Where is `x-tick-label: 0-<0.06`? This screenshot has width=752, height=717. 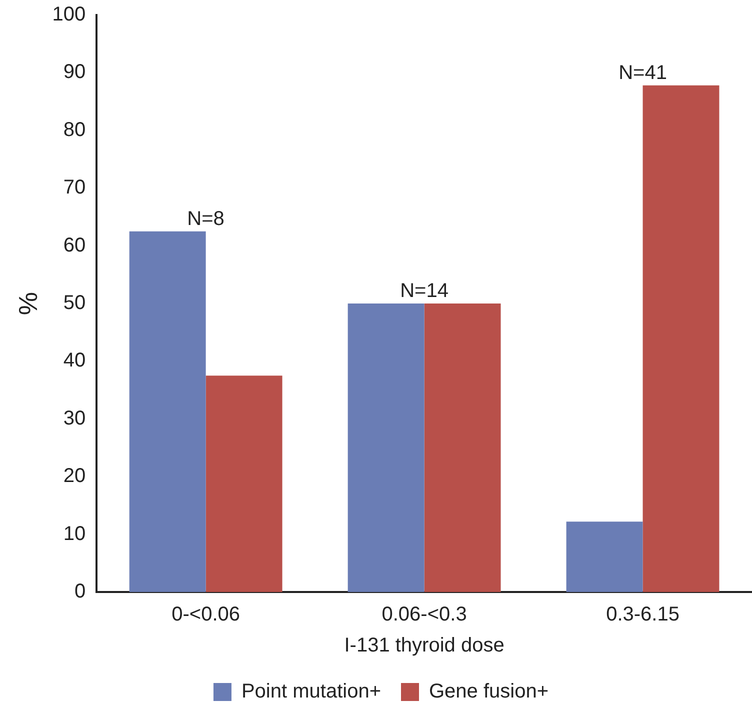
x-tick-label: 0-<0.06 is located at coordinates (206, 615).